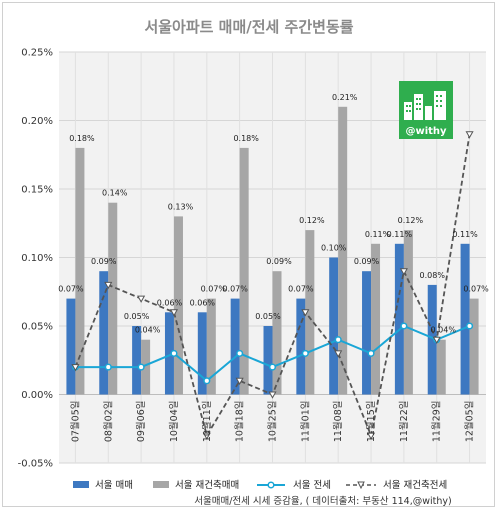 The width and height of the screenshot is (499, 511). What do you see at coordinates (141, 422) in the screenshot?
I see `x-tick-label: 09월06일` at bounding box center [141, 422].